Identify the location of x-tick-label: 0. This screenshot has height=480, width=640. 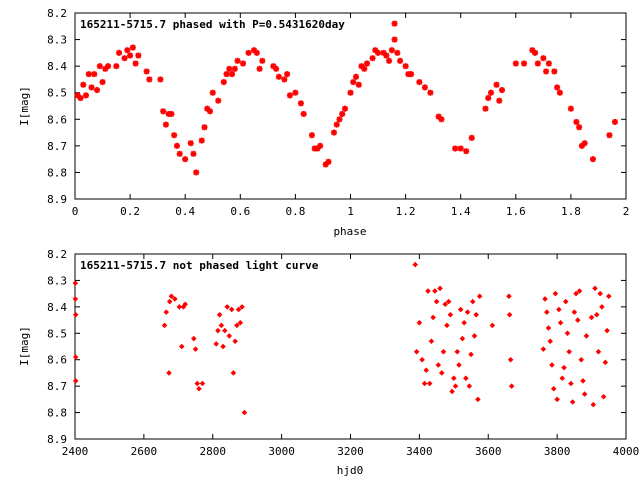
(75, 211).